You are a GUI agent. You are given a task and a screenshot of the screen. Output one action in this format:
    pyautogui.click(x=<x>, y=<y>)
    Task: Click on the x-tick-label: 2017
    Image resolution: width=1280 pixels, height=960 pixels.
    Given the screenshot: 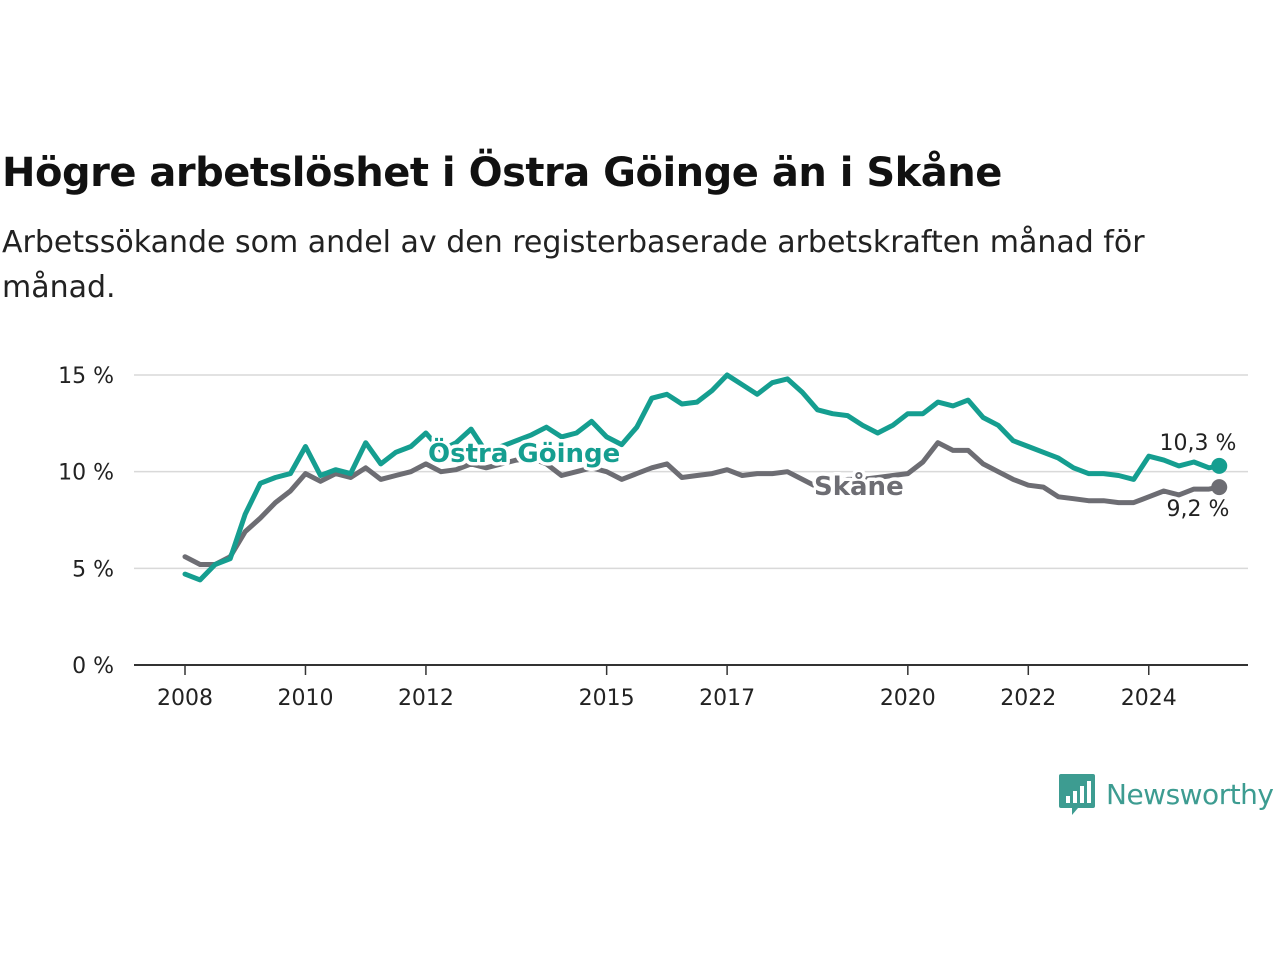 What is the action you would take?
    pyautogui.click(x=727, y=698)
    